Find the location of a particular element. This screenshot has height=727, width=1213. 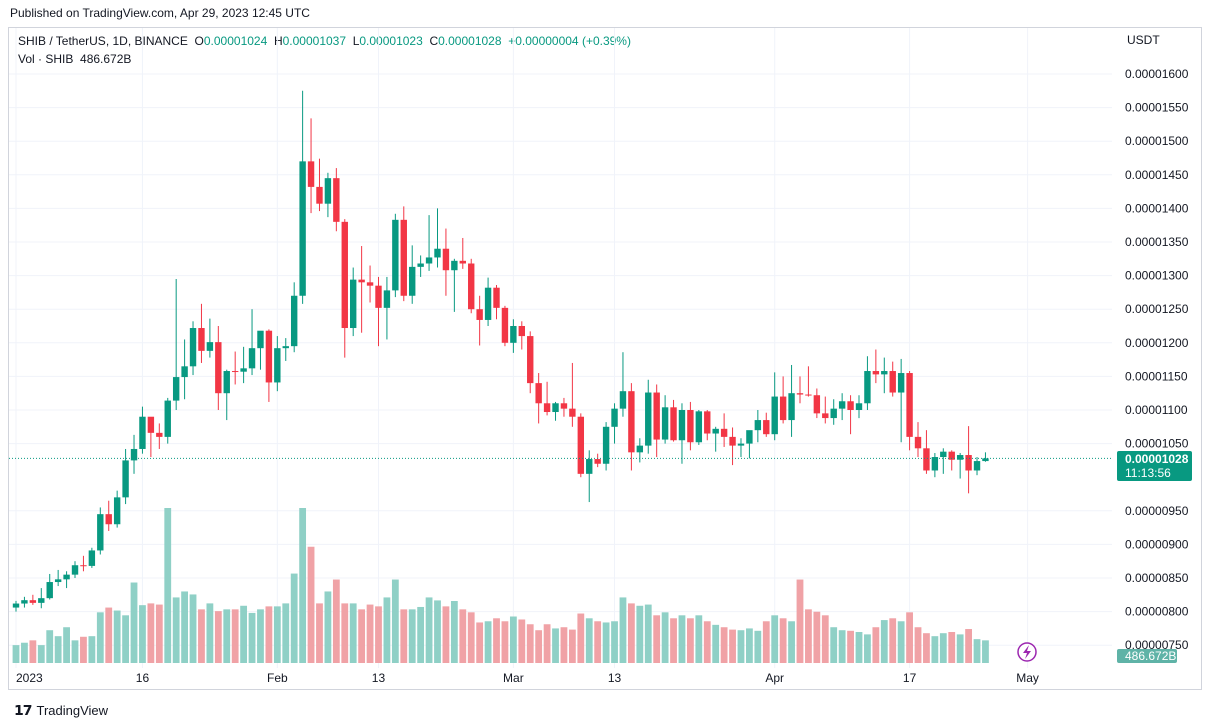

close-label: C is located at coordinates (434, 41).